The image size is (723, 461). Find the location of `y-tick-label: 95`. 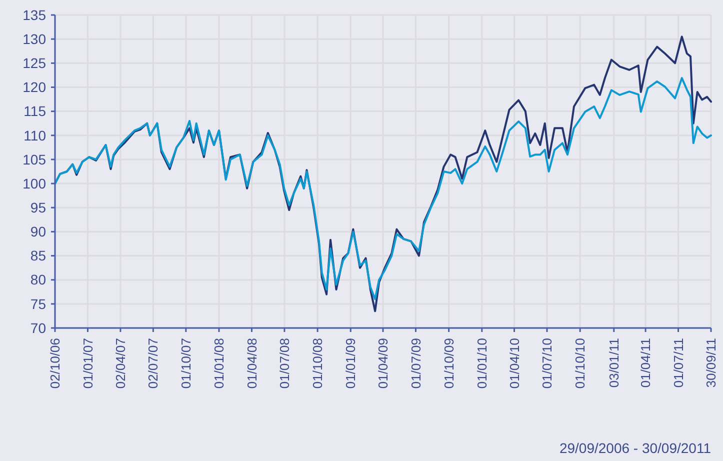

y-tick-label: 95 is located at coordinates (38, 208).